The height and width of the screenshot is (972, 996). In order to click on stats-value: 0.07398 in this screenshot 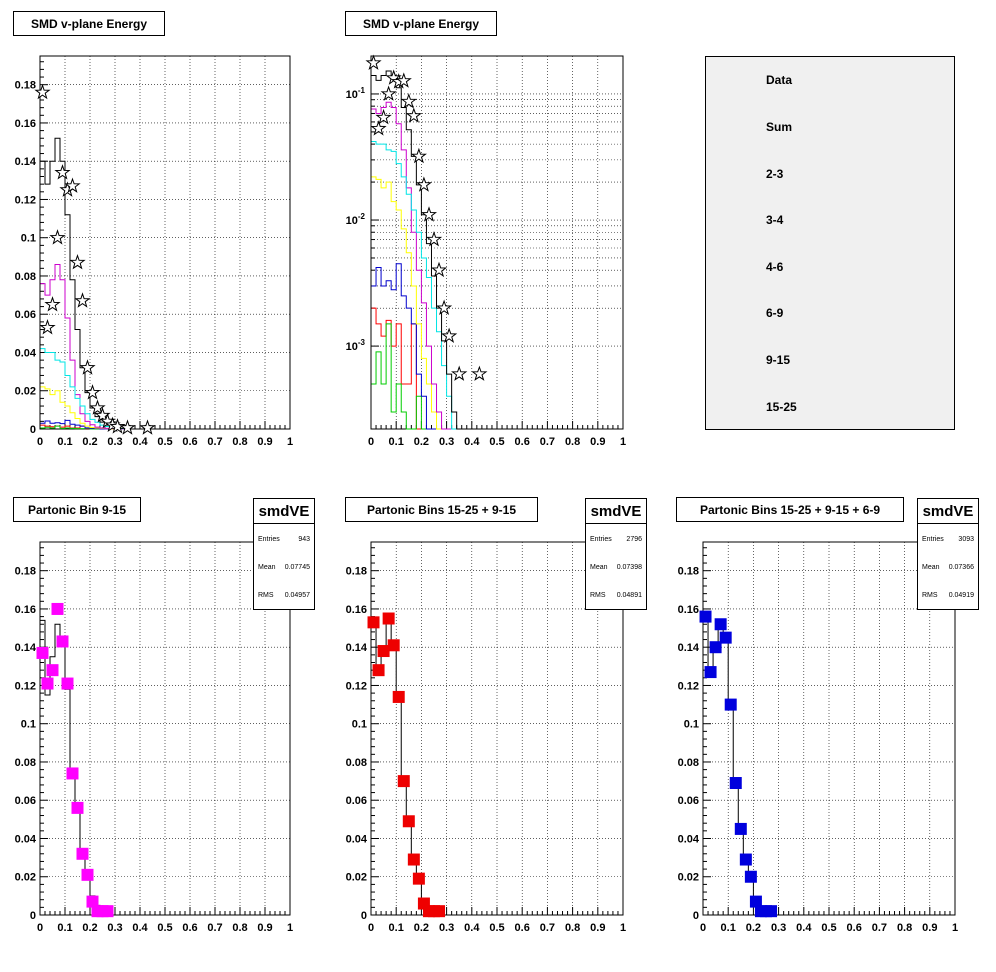, I will do `click(629, 567)`.